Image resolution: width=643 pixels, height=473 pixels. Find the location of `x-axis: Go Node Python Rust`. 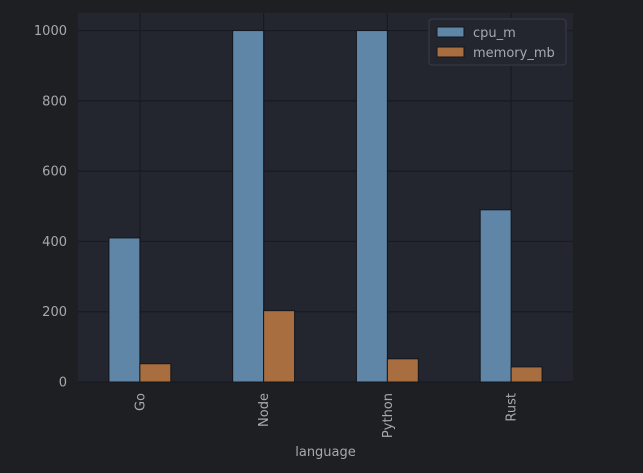

x-axis: Go Node Python Rust is located at coordinates (326, 415).